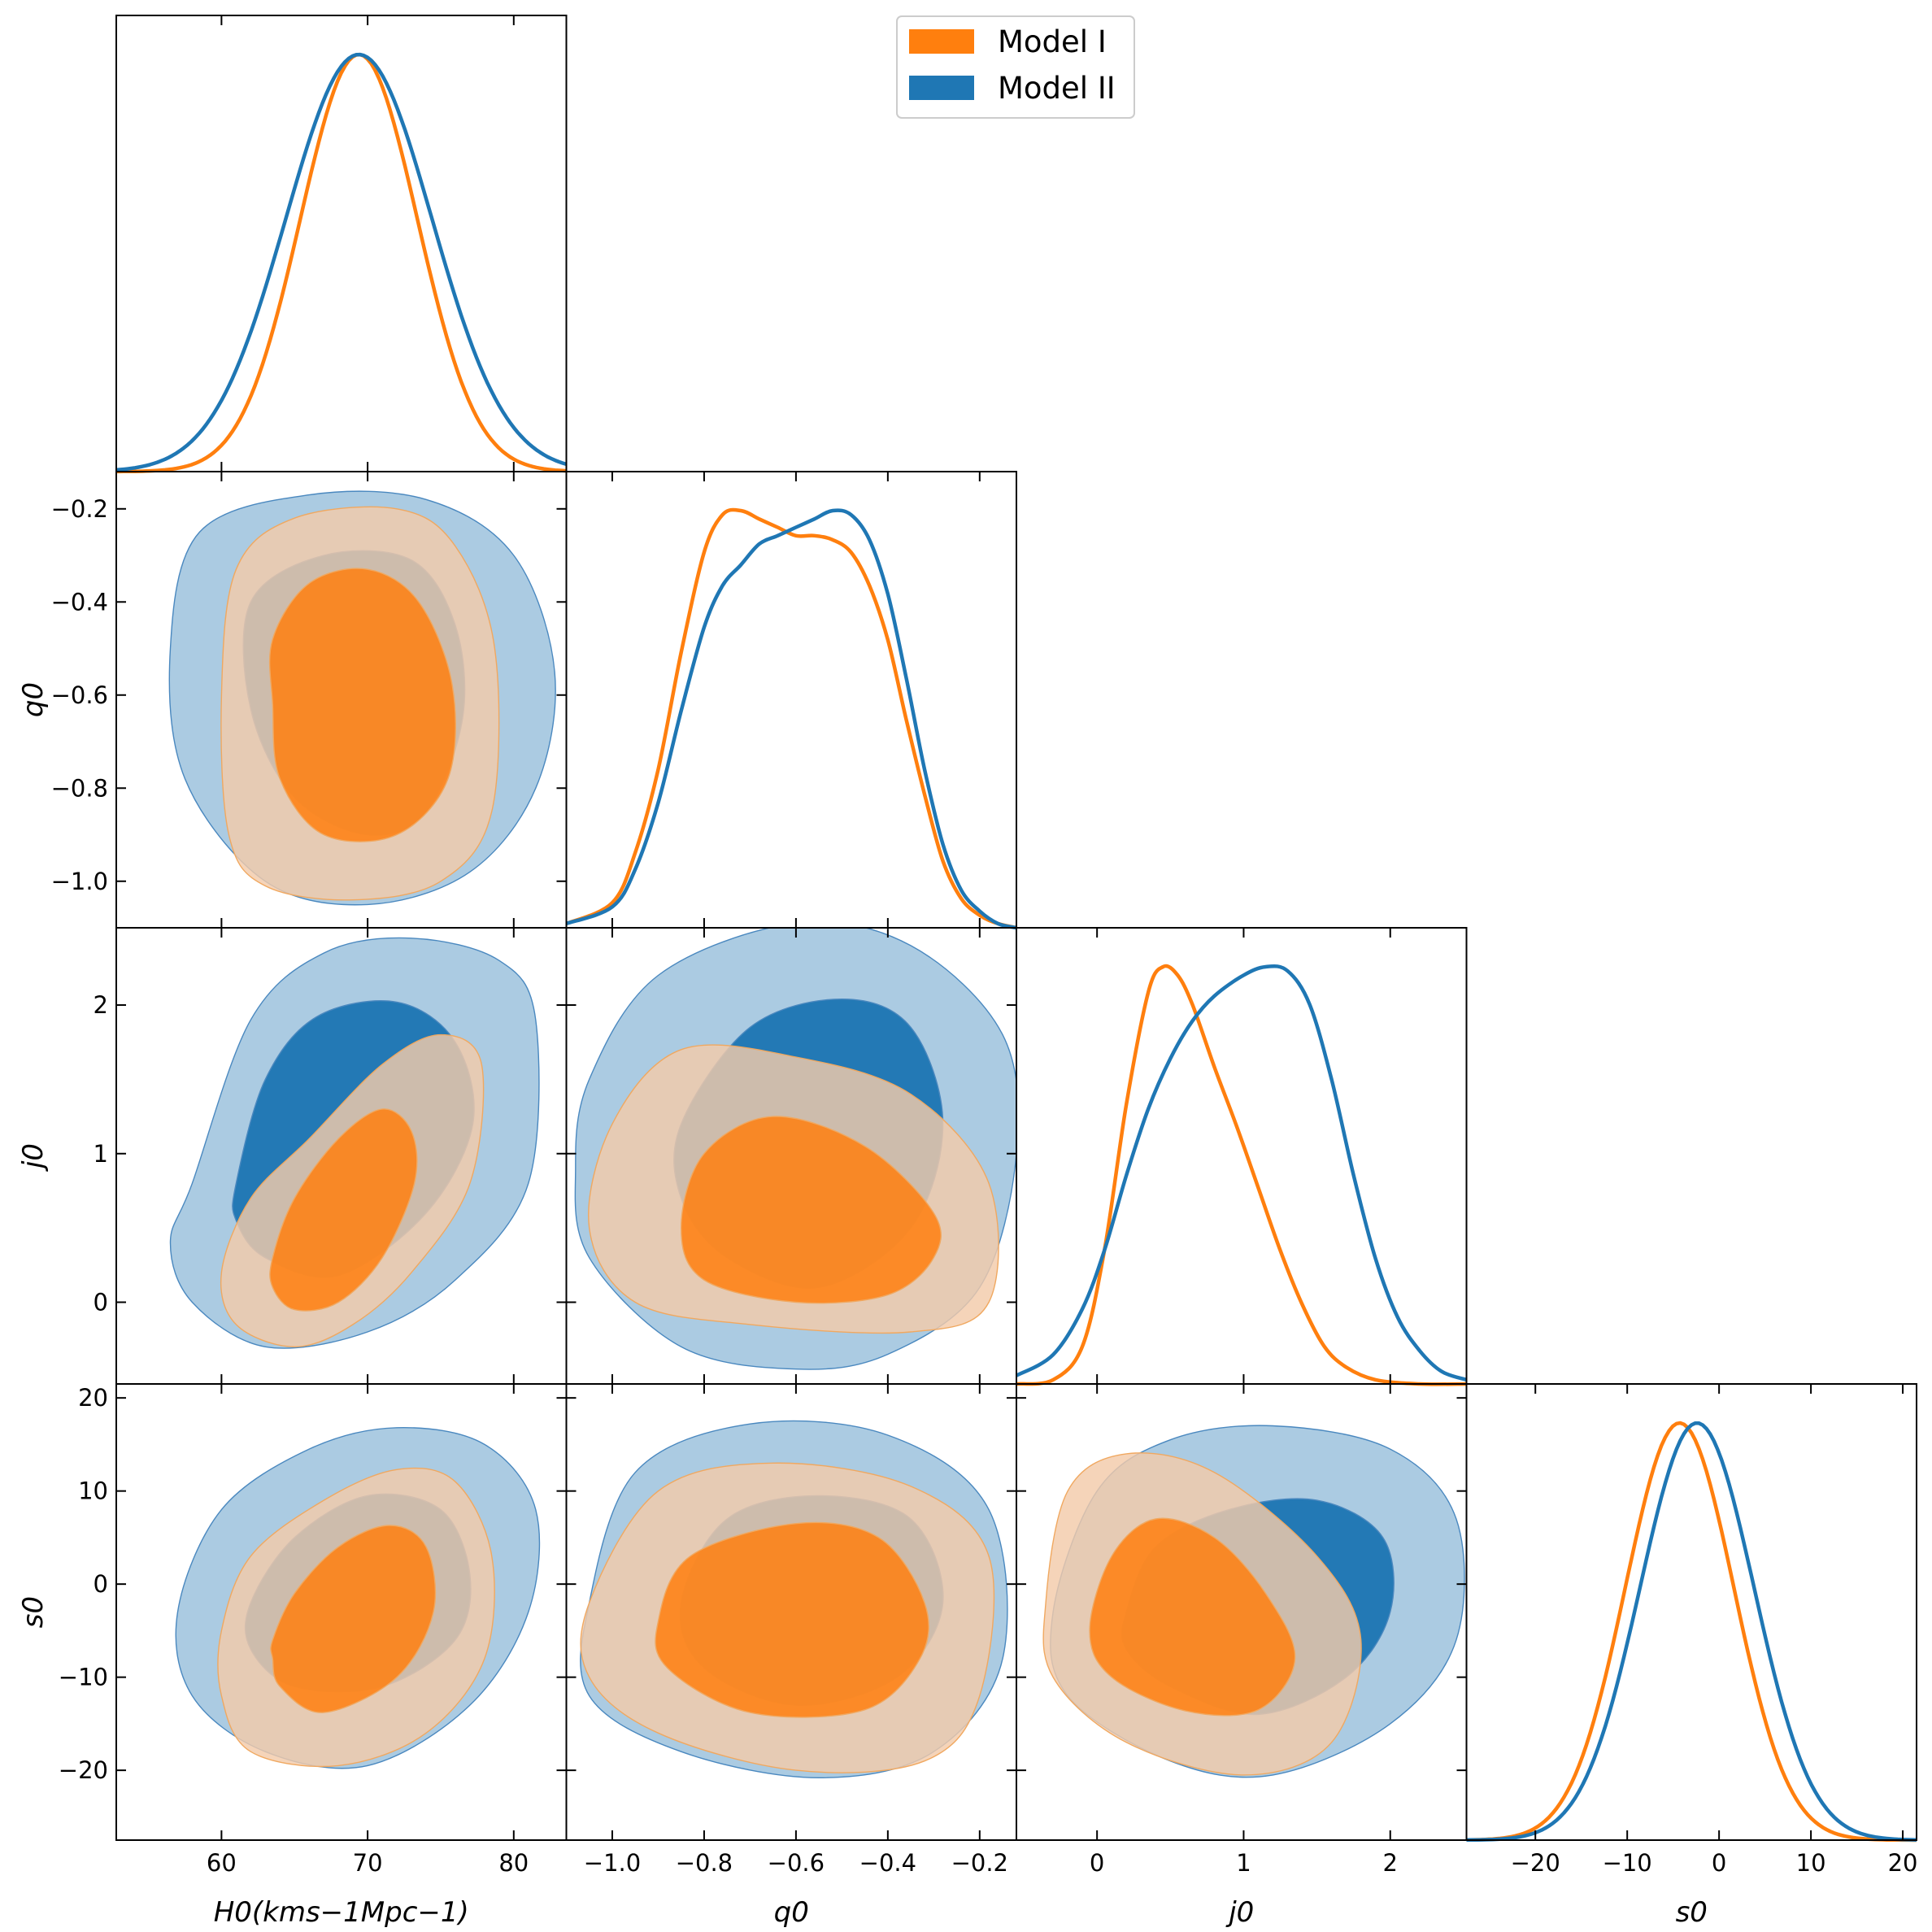  What do you see at coordinates (344, 1210) in the screenshot?
I see `contour-model-1-1sigma-H0-j0` at bounding box center [344, 1210].